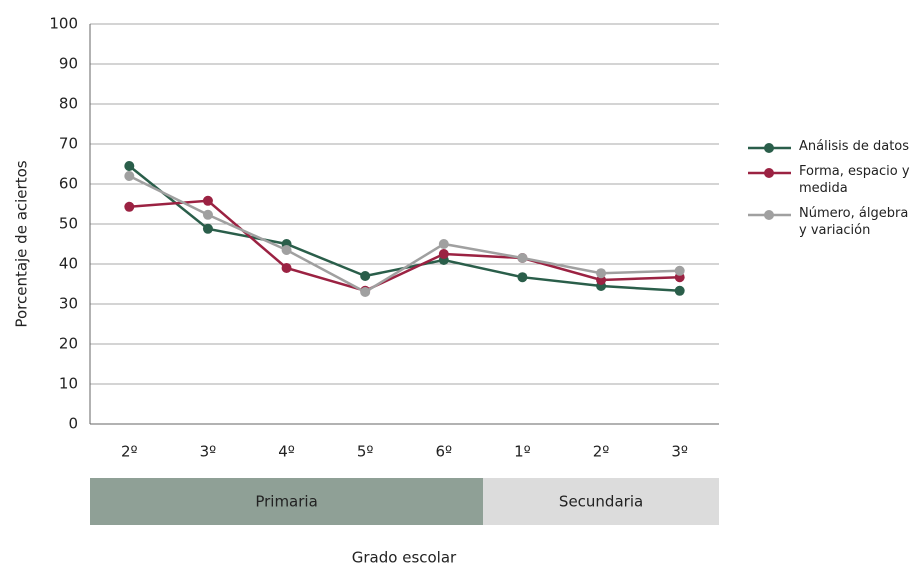 The image size is (921, 569). I want to click on group-label: Secundaria, so click(601, 502).